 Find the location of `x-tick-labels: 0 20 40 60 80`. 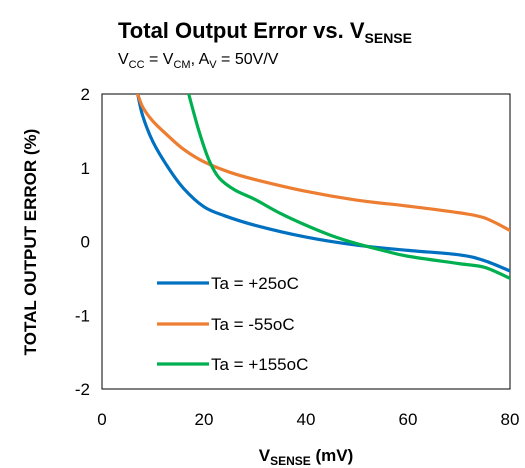

x-tick-labels: 0 20 40 60 80 is located at coordinates (308, 419).